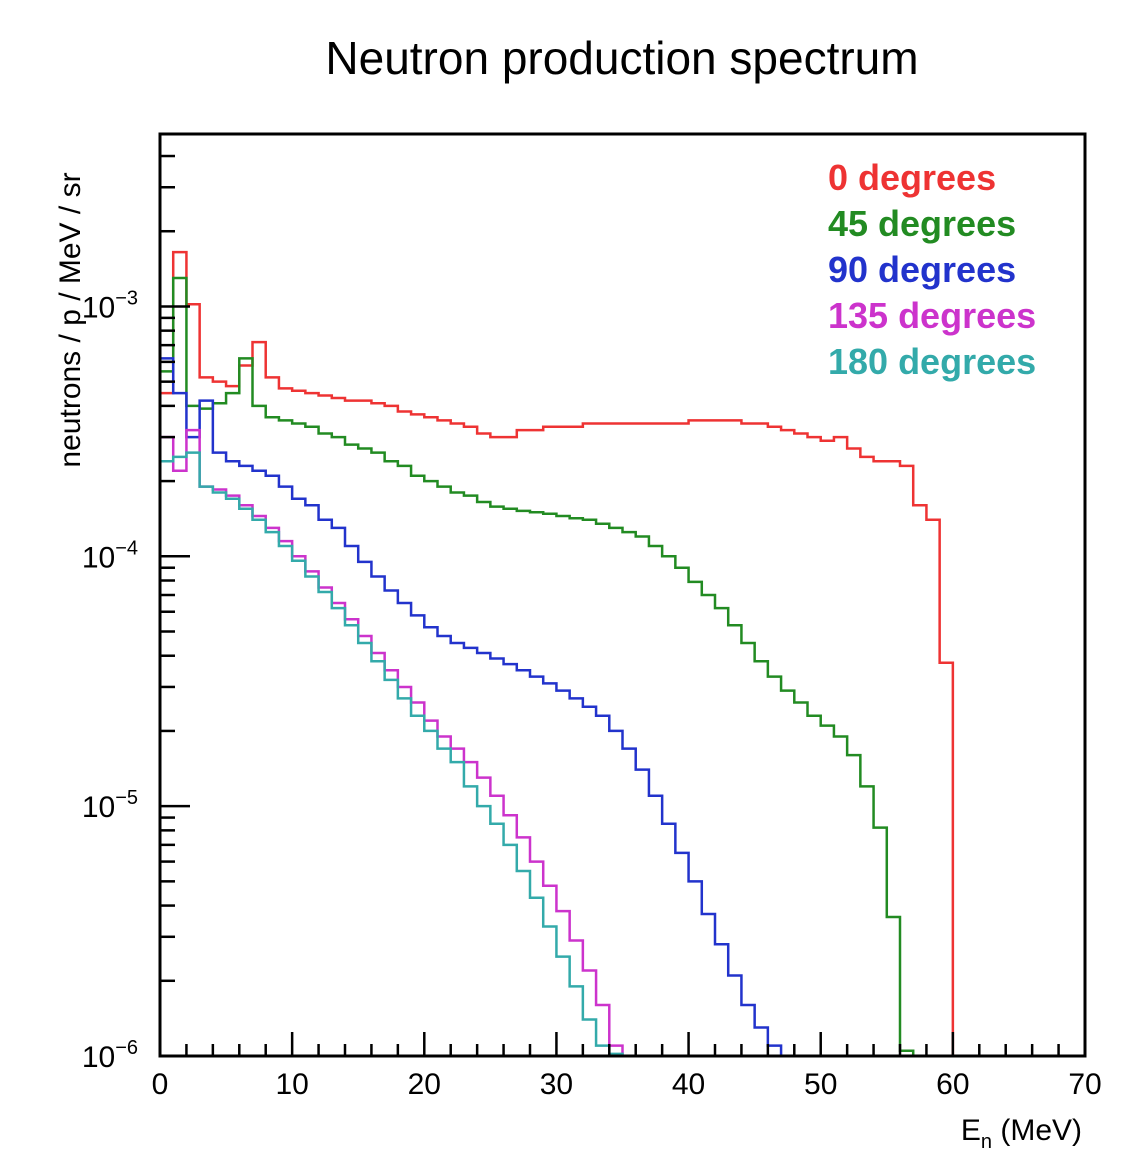 The height and width of the screenshot is (1172, 1126). I want to click on x-axis-label: En (MeV), so click(1021, 1133).